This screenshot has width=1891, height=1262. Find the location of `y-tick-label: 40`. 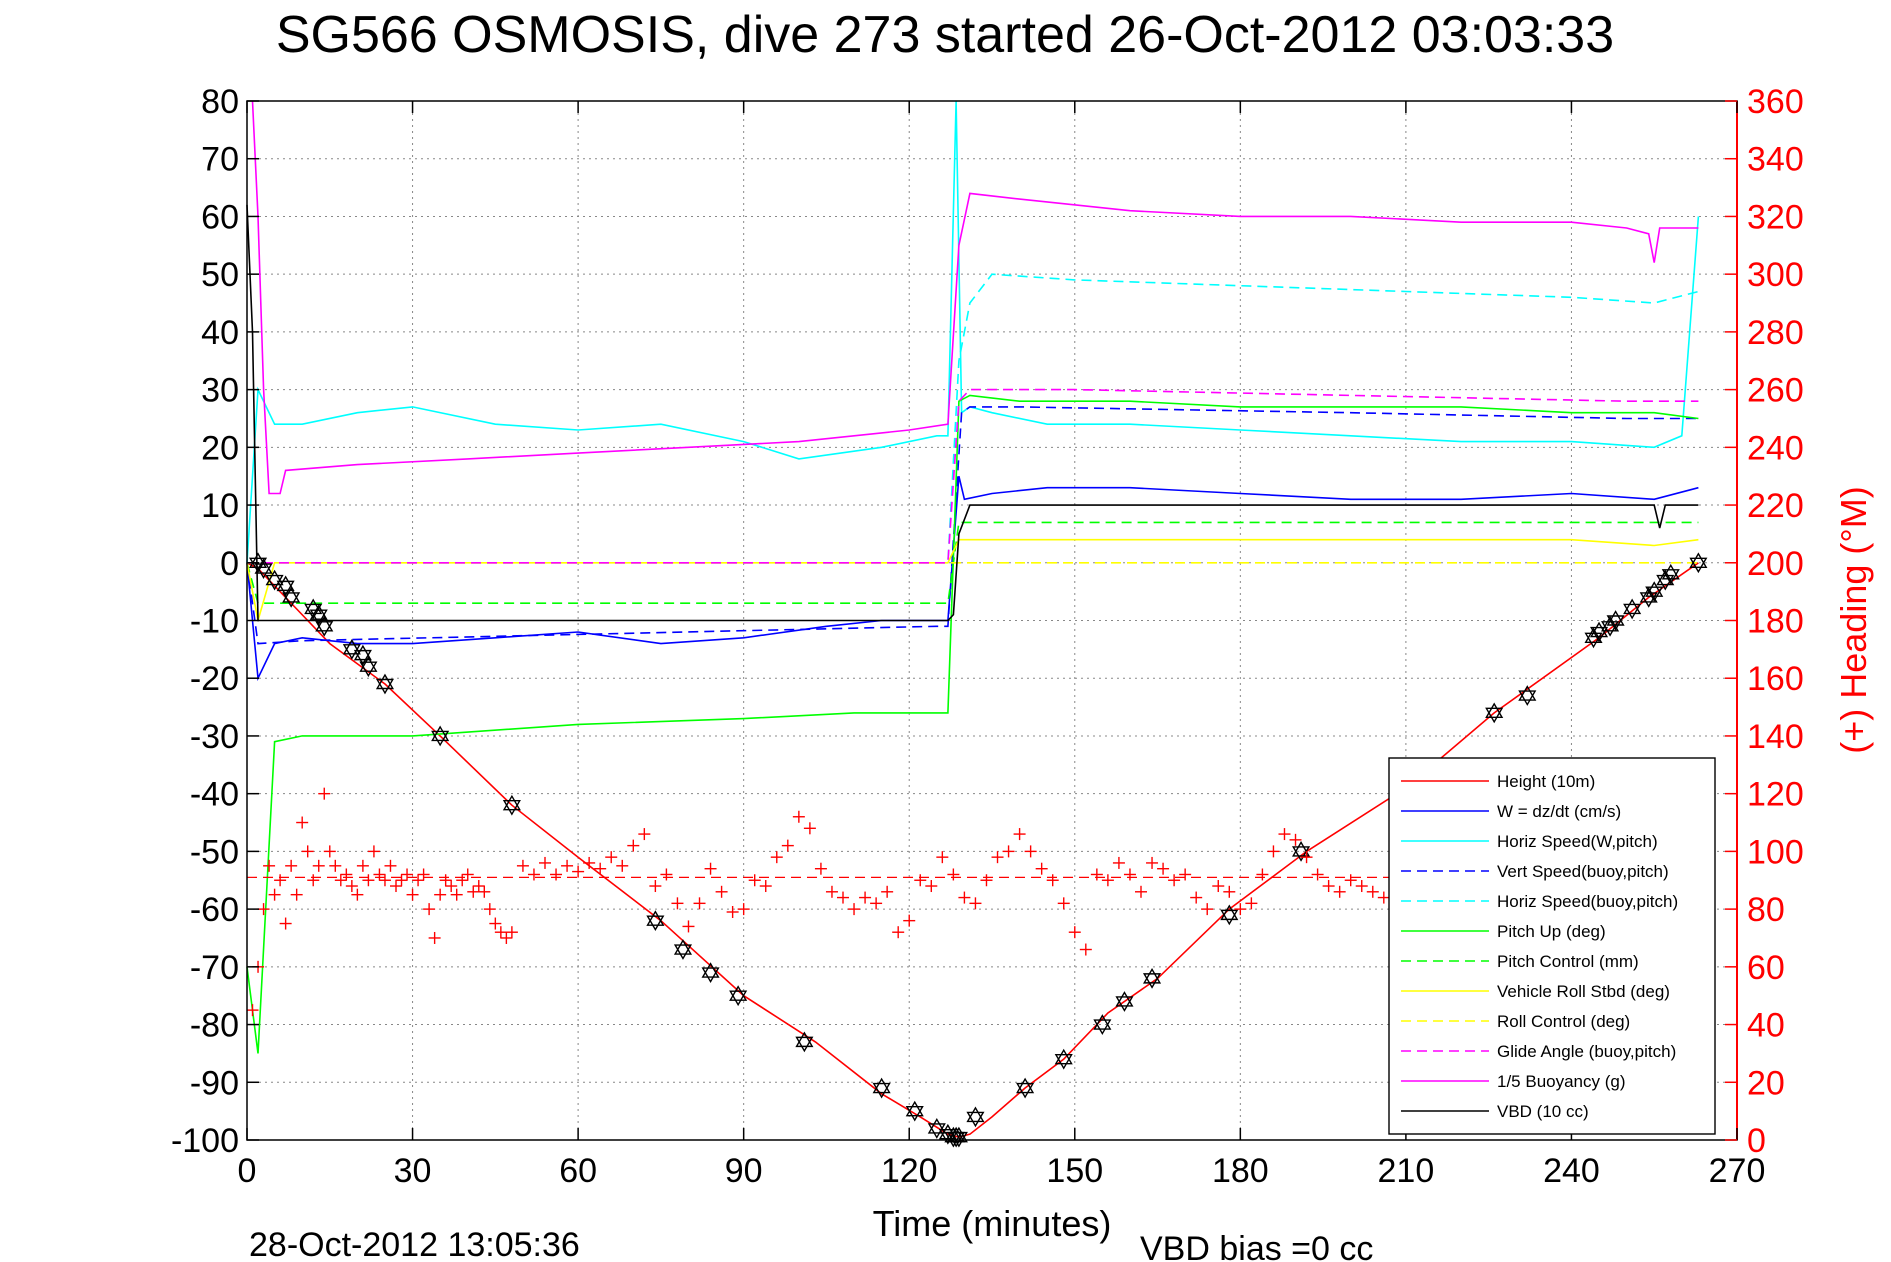

y-tick-label: 40 is located at coordinates (220, 333).